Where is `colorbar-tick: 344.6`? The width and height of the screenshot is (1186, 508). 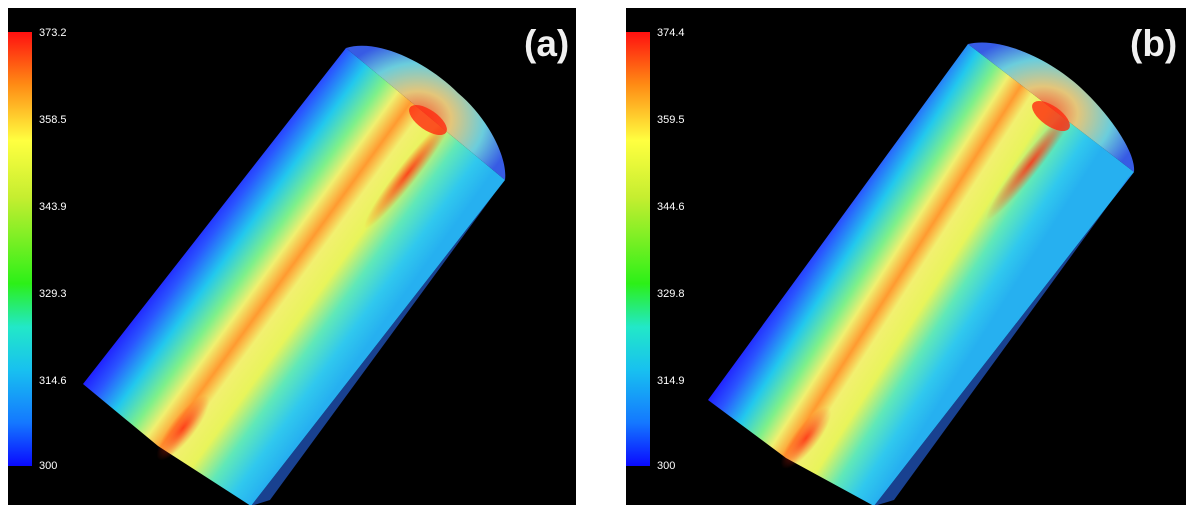
colorbar-tick: 344.6 is located at coordinates (671, 207).